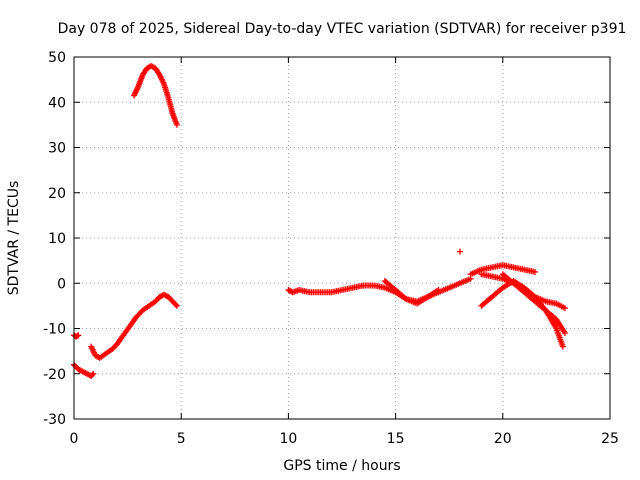  I want to click on x-axis-label: GPS time / hours, so click(341, 466).